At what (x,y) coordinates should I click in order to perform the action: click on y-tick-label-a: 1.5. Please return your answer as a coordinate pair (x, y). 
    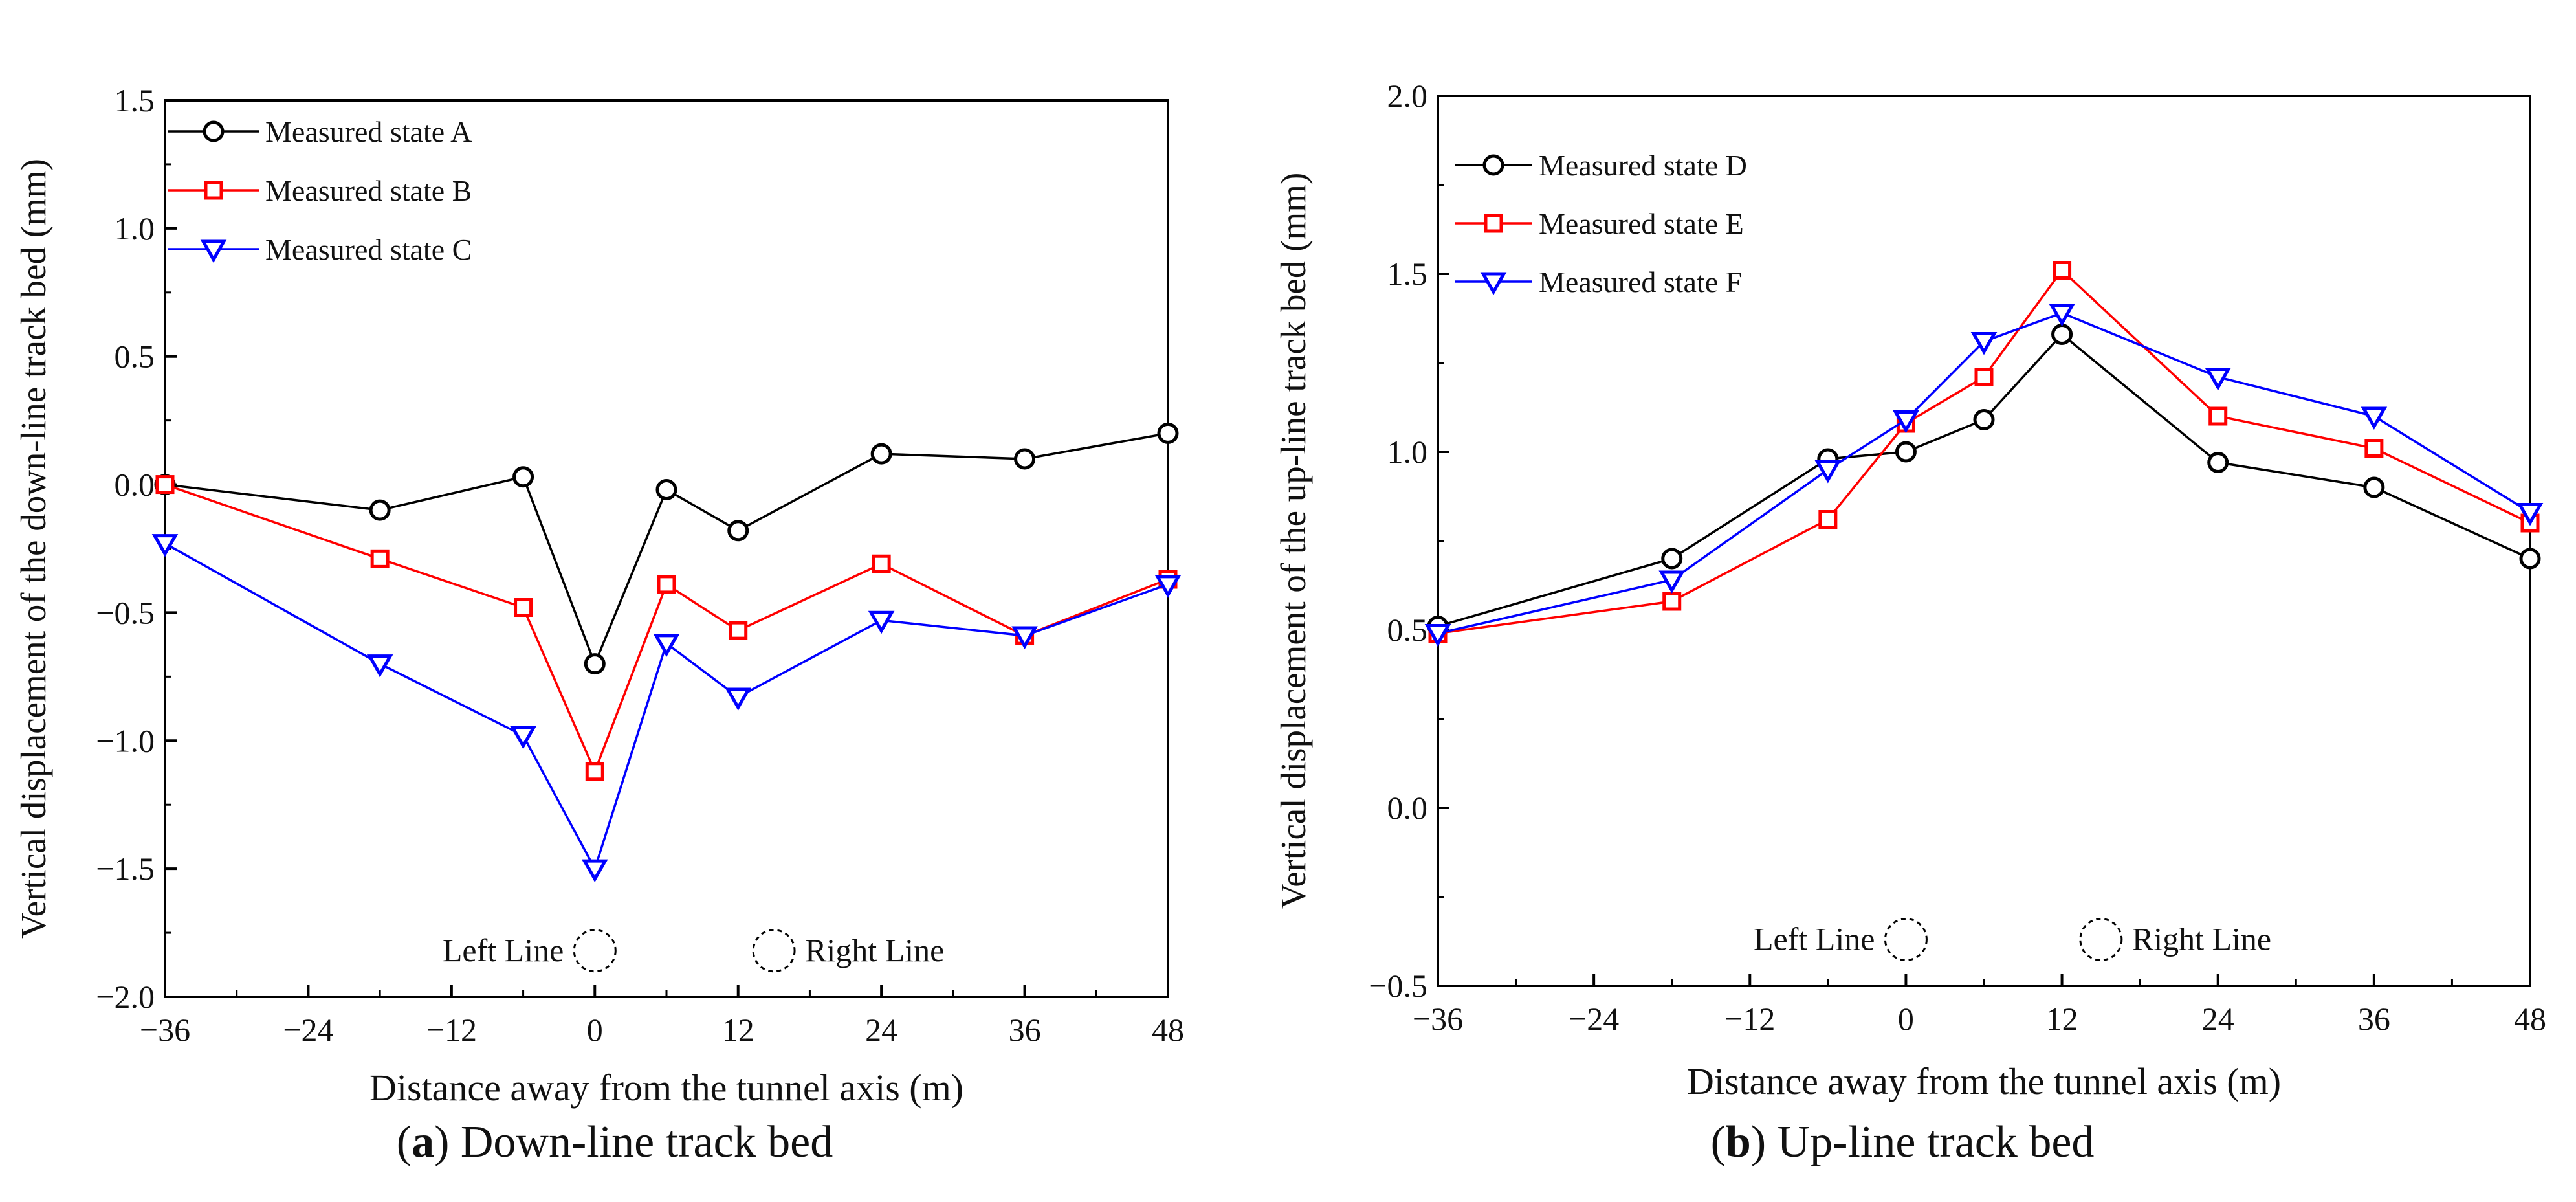
    Looking at the image, I should click on (135, 100).